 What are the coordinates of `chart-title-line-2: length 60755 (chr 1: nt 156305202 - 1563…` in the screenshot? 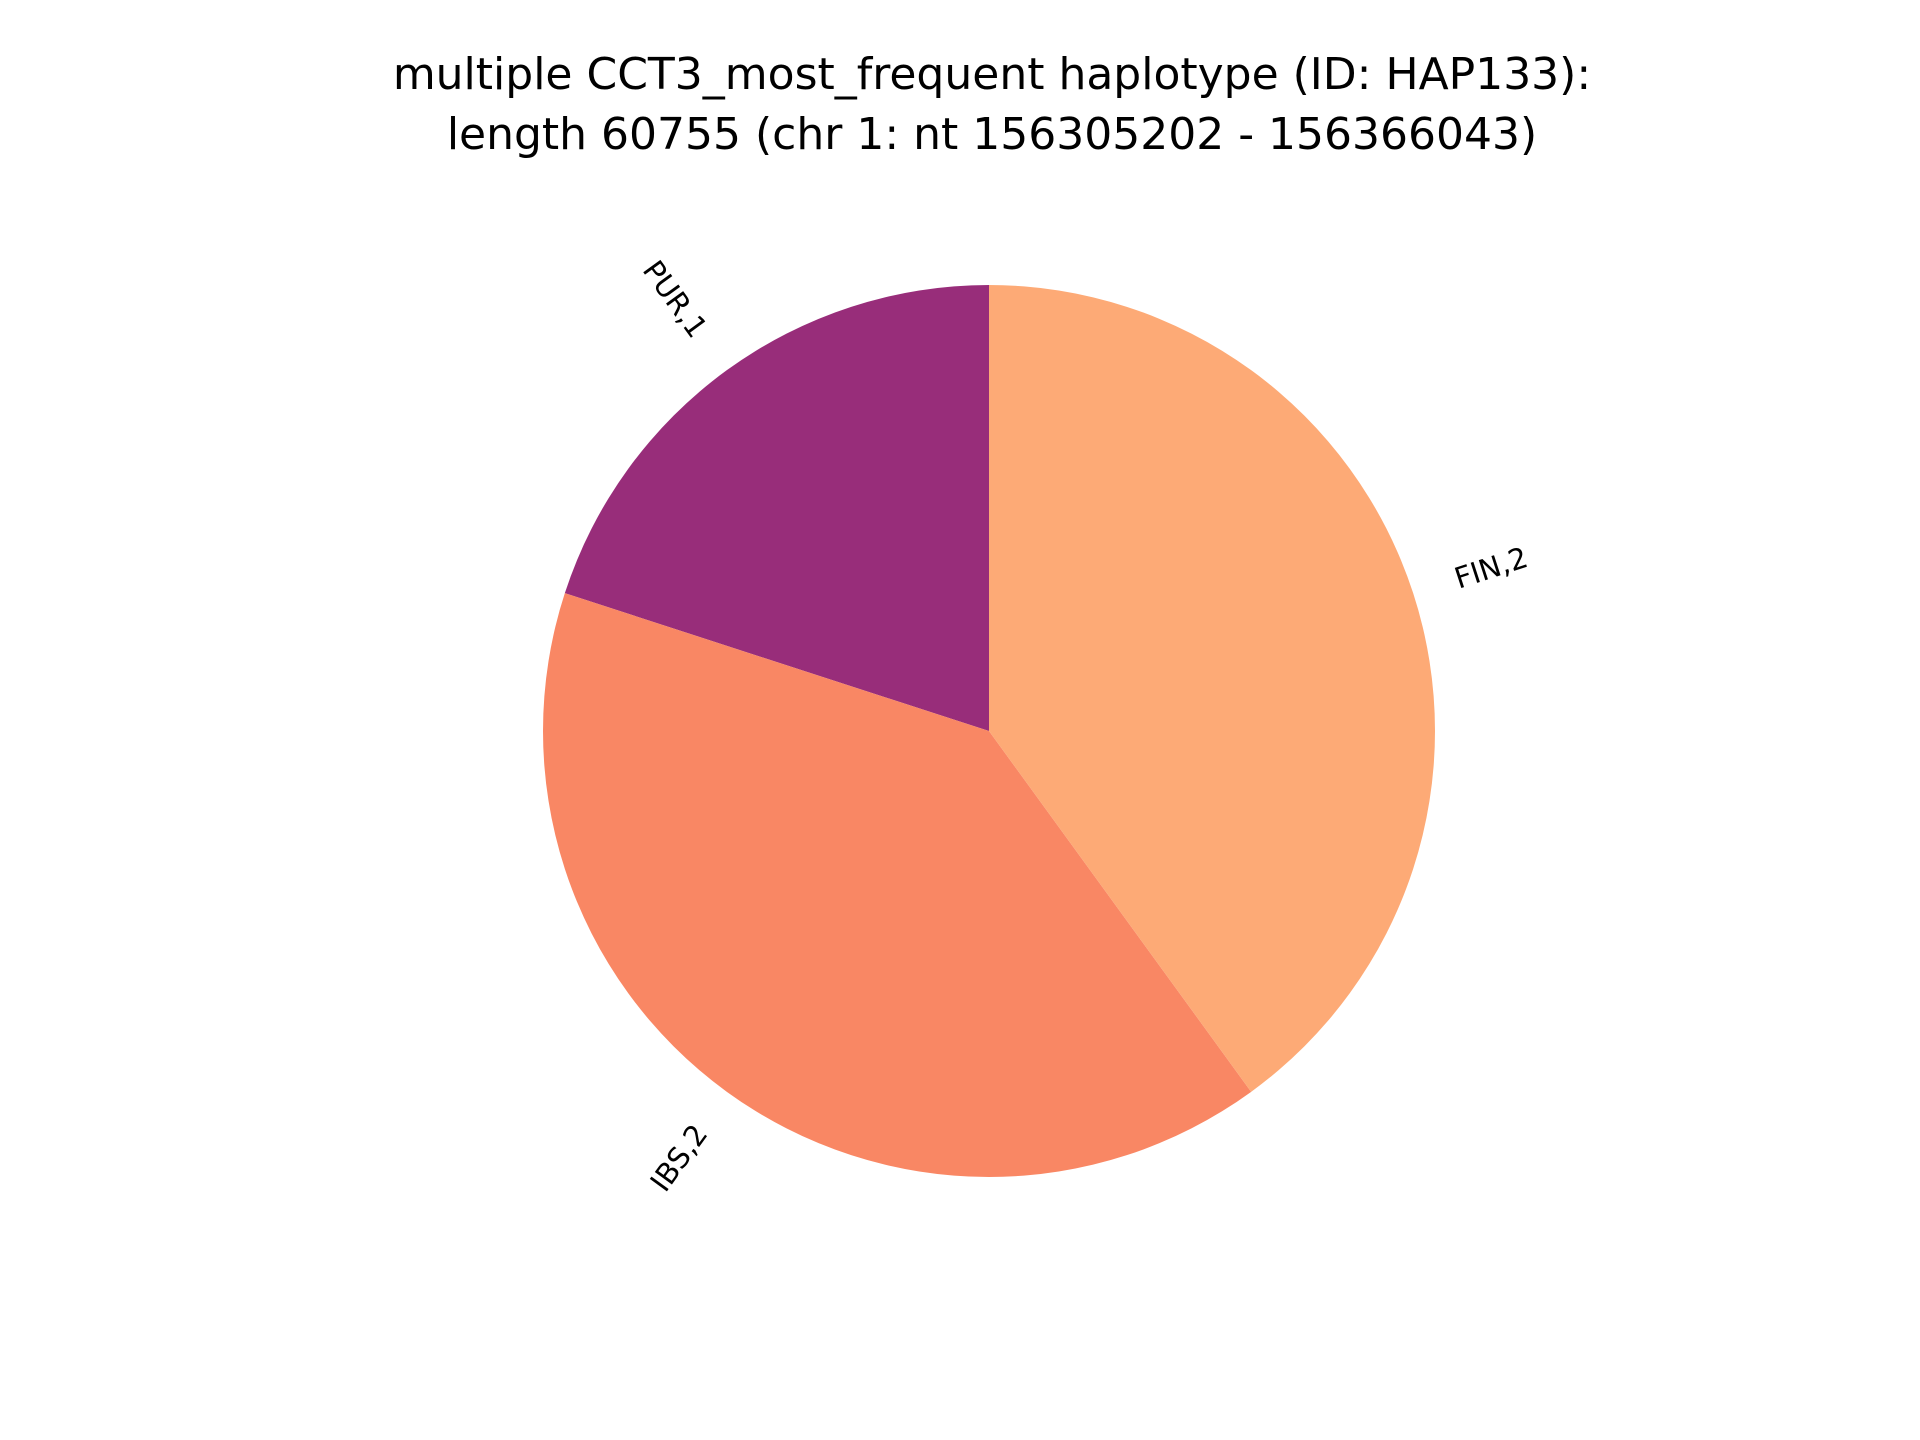 It's located at (992, 134).